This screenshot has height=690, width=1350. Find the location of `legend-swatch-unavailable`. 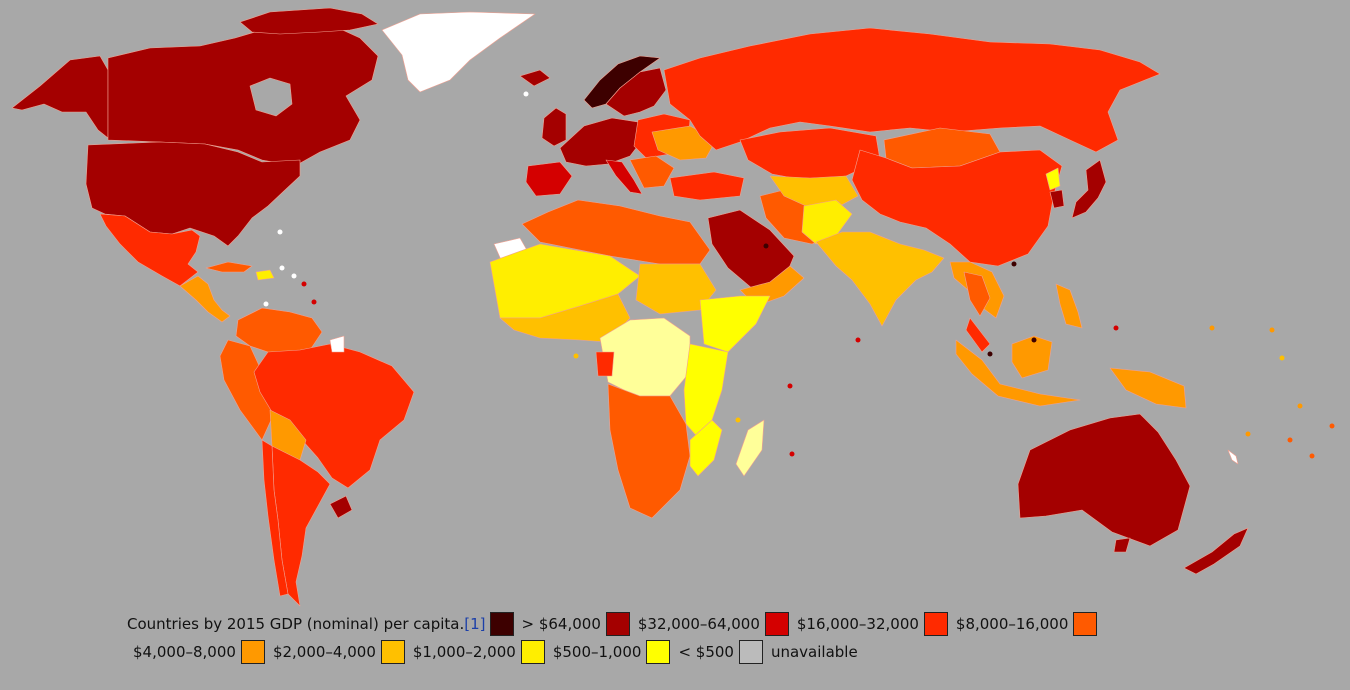

legend-swatch-unavailable is located at coordinates (750, 652).